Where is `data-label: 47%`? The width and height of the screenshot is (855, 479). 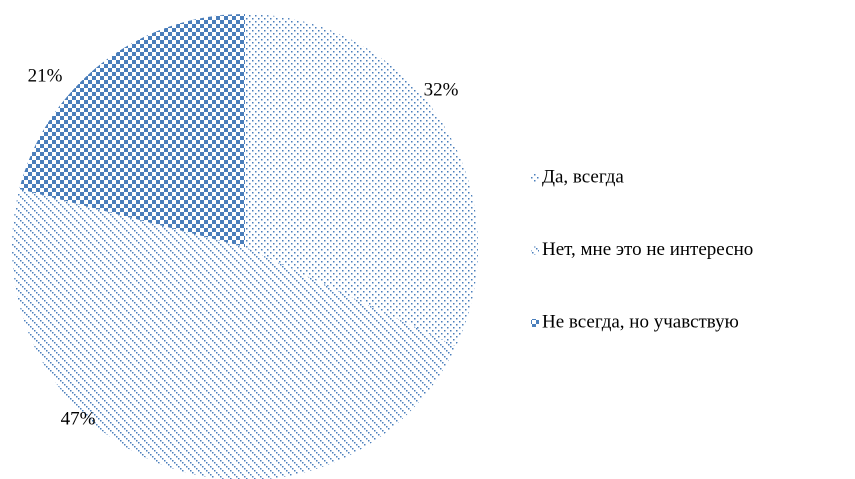 data-label: 47% is located at coordinates (78, 418).